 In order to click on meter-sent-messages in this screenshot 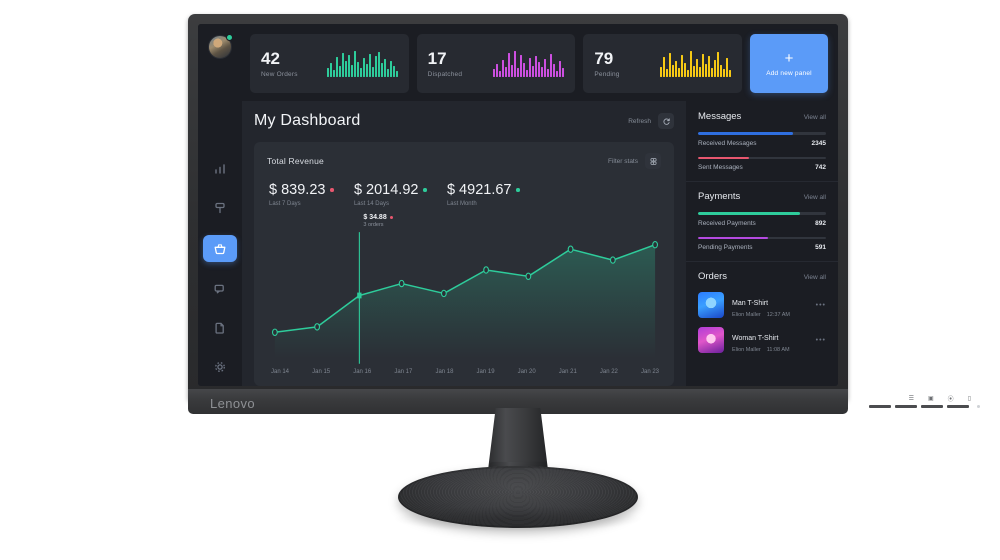, I will do `click(762, 157)`.